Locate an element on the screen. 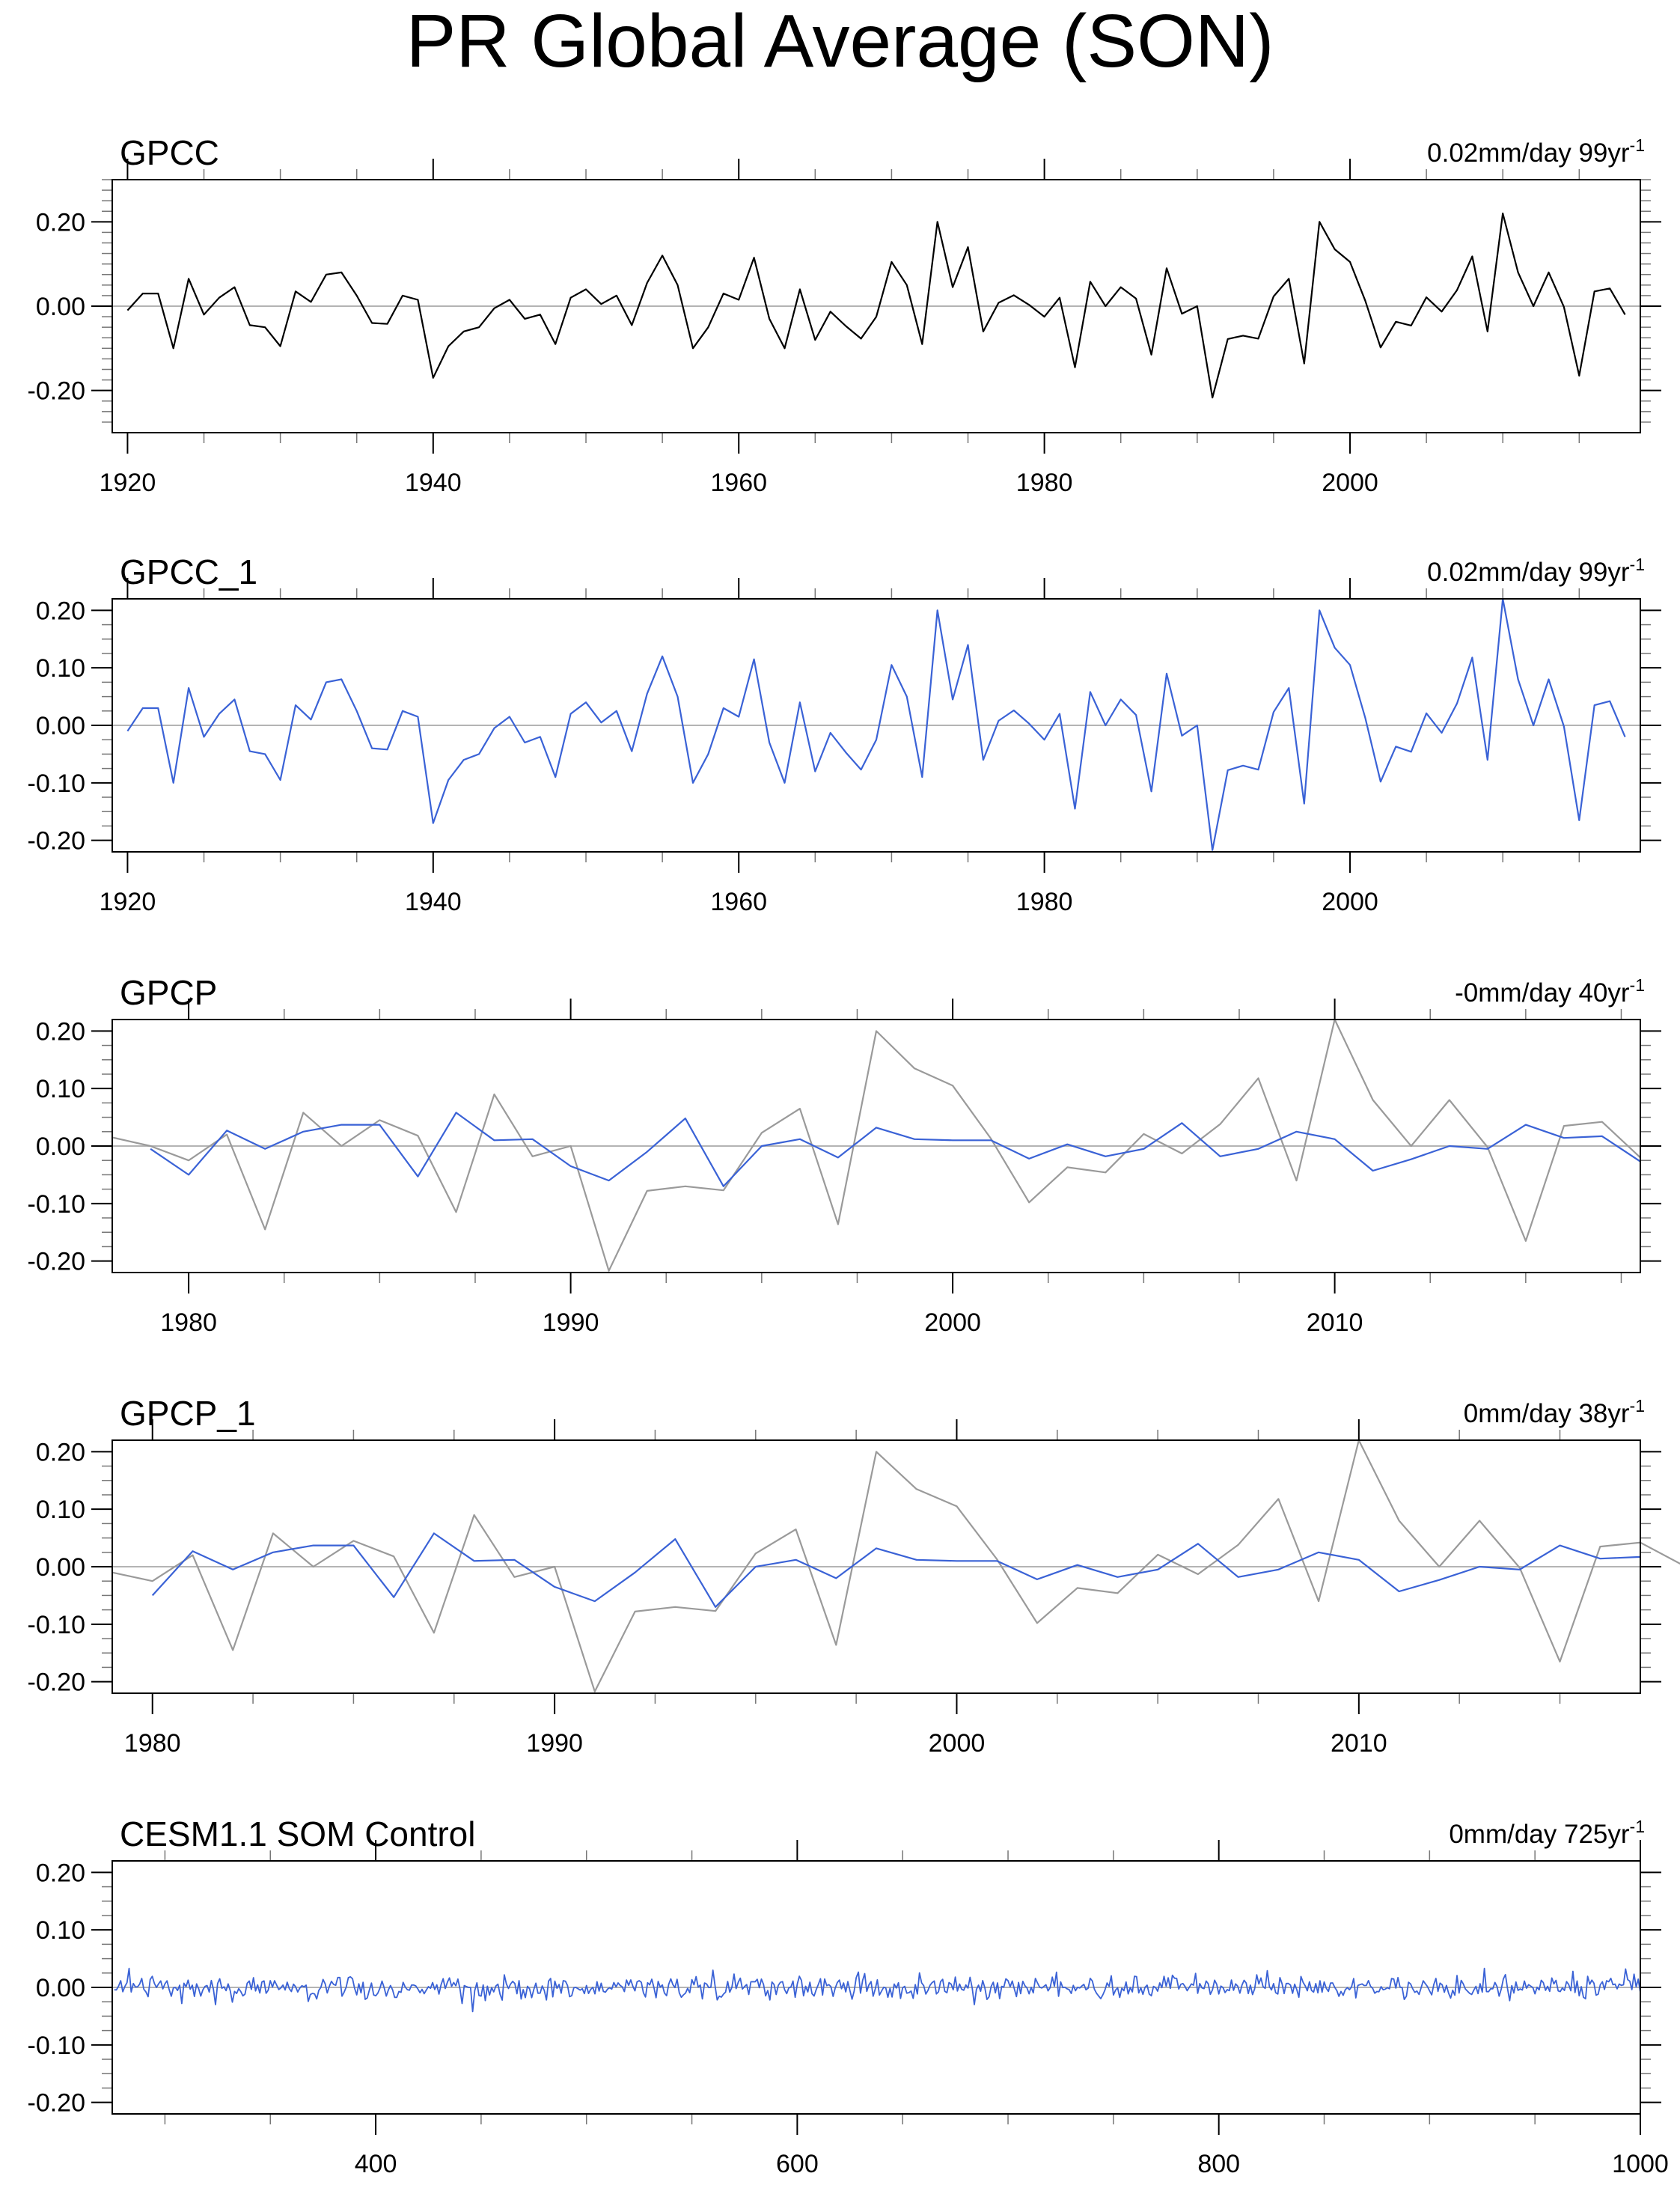  trend-label: 0mm/day 725yr-1 is located at coordinates (1547, 1833).